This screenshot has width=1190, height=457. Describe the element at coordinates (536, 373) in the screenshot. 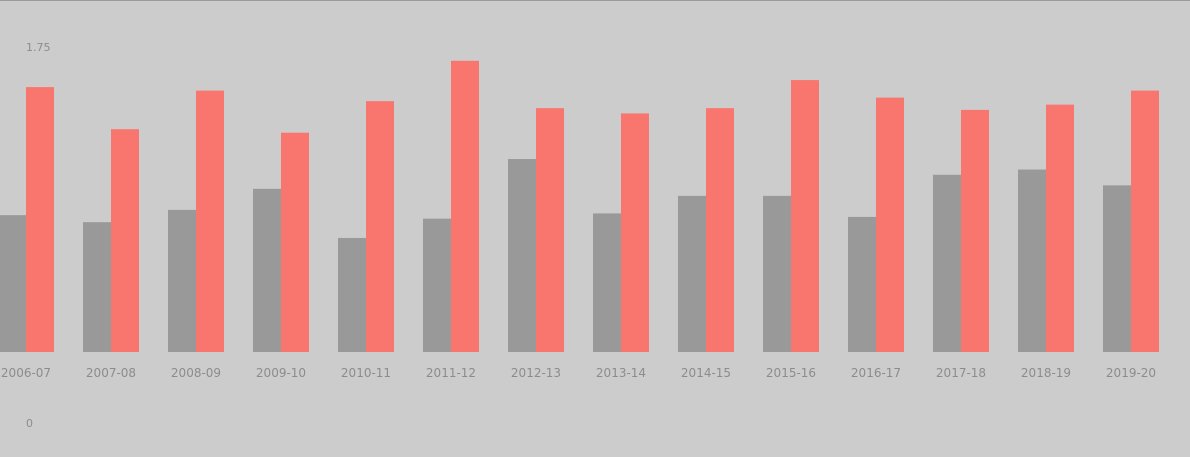

I see `x-tick-label: 2012-13` at that location.